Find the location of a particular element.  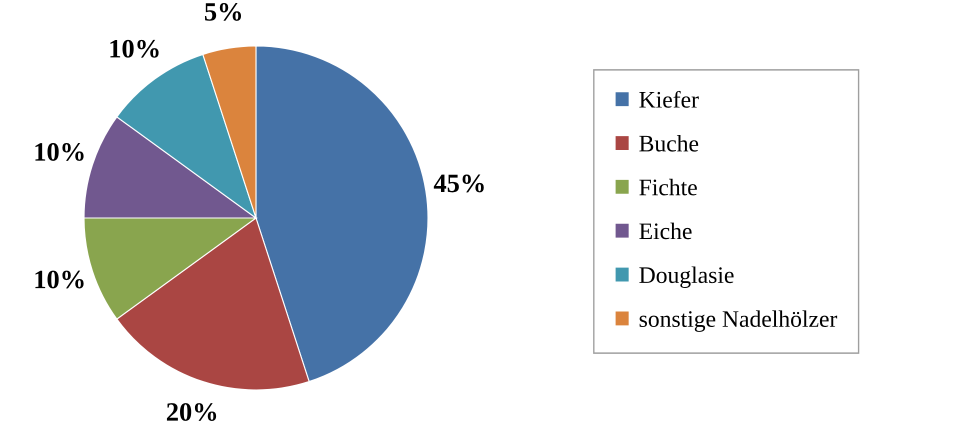

data-label: 5% is located at coordinates (223, 11).